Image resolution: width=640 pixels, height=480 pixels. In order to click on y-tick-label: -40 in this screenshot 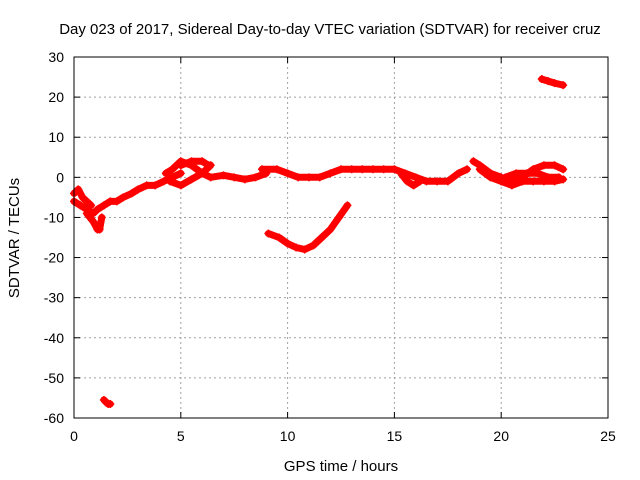, I will do `click(54, 338)`.